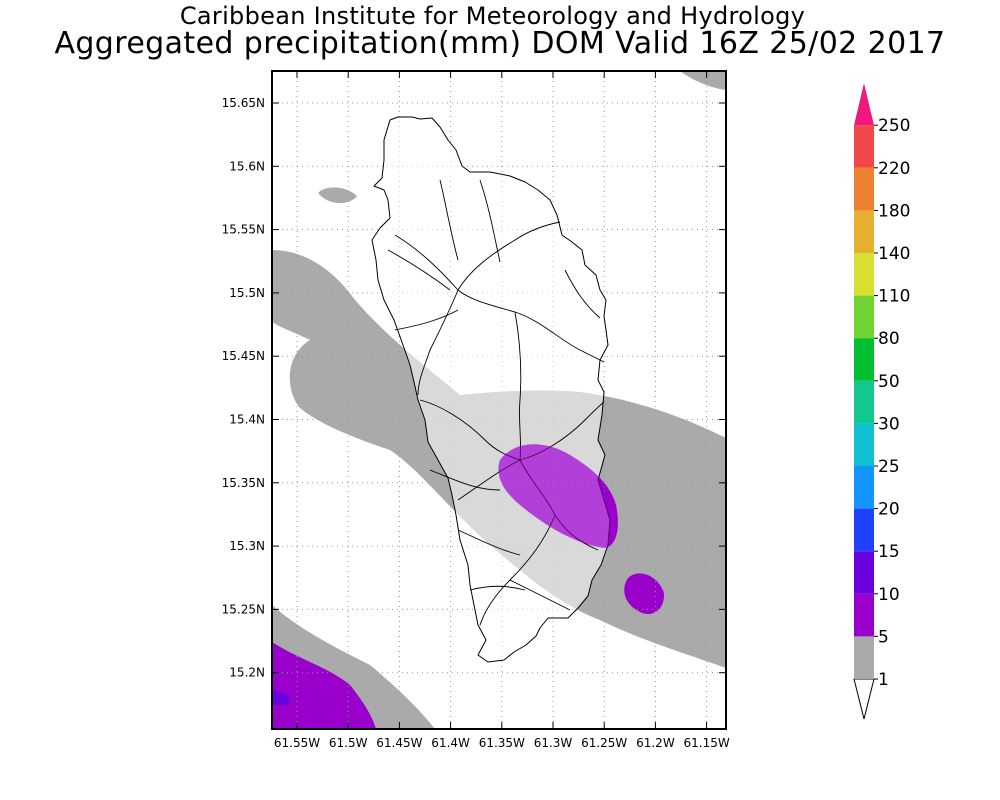 The width and height of the screenshot is (1000, 800). What do you see at coordinates (348, 743) in the screenshot?
I see `lon-tick-label: 61.5W` at bounding box center [348, 743].